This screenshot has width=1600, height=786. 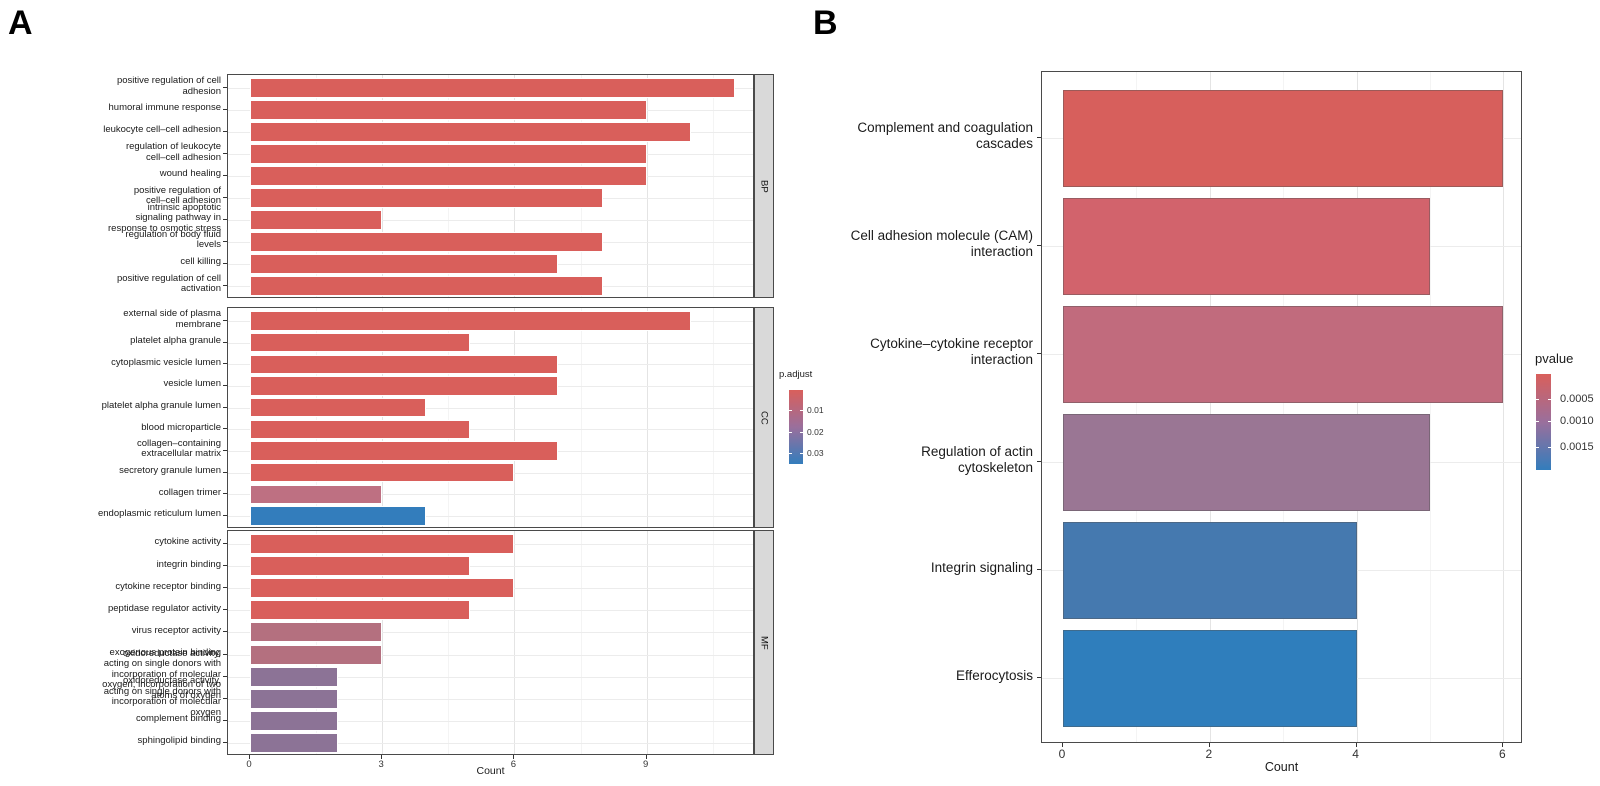 I want to click on y-axis-label: Complement and coagulation cascades, so click(x=945, y=135).